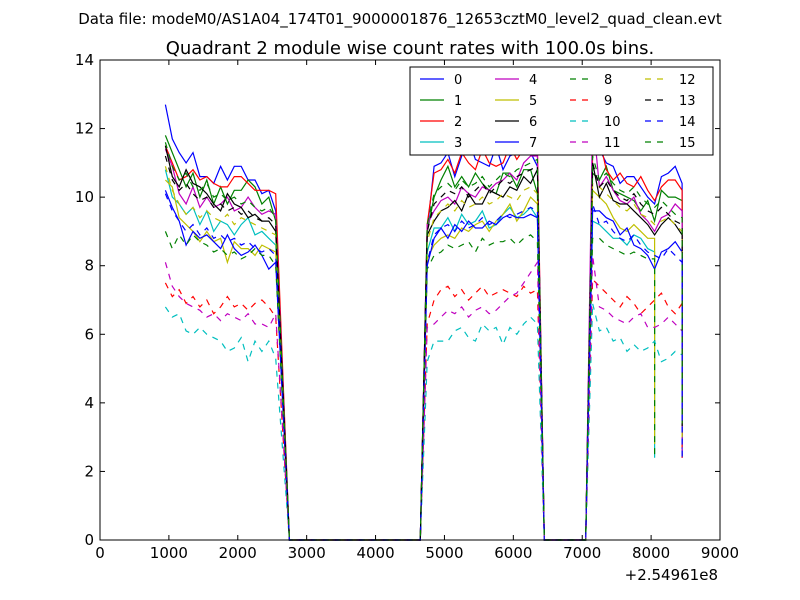  I want to click on x-offset-label: +2.54961e8, so click(671, 575).